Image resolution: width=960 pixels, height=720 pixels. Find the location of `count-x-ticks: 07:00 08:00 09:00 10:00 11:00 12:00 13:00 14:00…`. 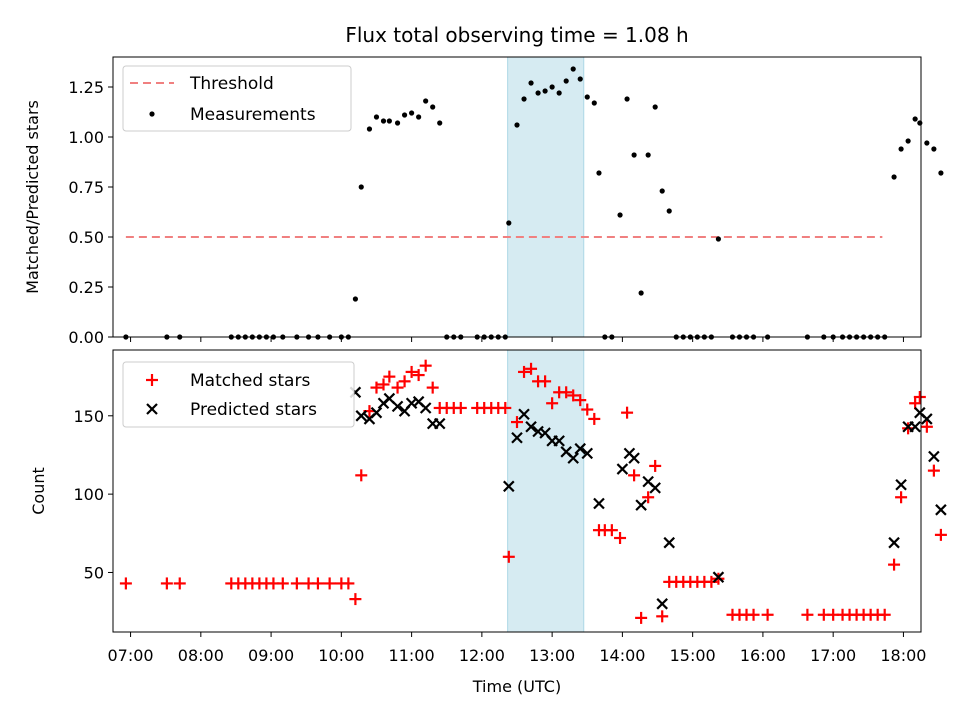

count-x-ticks: 07:00 08:00 09:00 10:00 11:00 12:00 13:00 14:00… is located at coordinates (517, 648).